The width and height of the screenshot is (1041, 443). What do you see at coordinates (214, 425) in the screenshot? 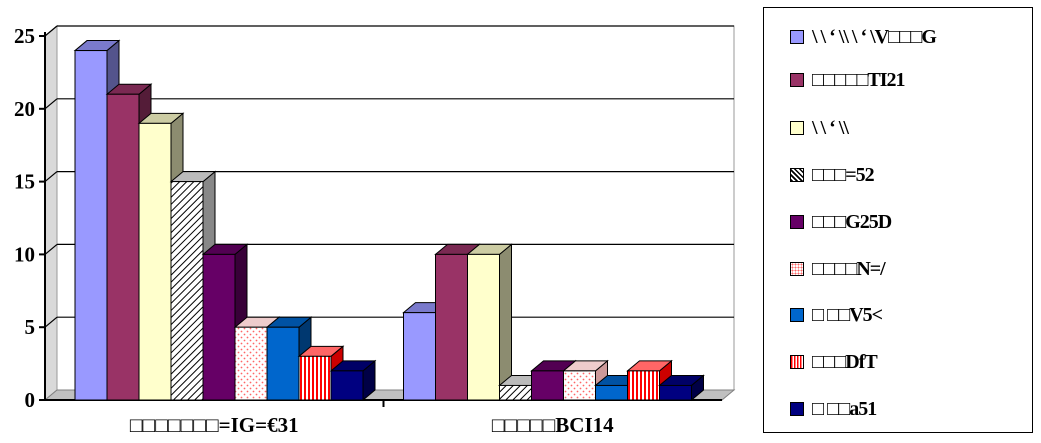
I see `x-tick-label: □□□□□□□=IG=€31` at bounding box center [214, 425].